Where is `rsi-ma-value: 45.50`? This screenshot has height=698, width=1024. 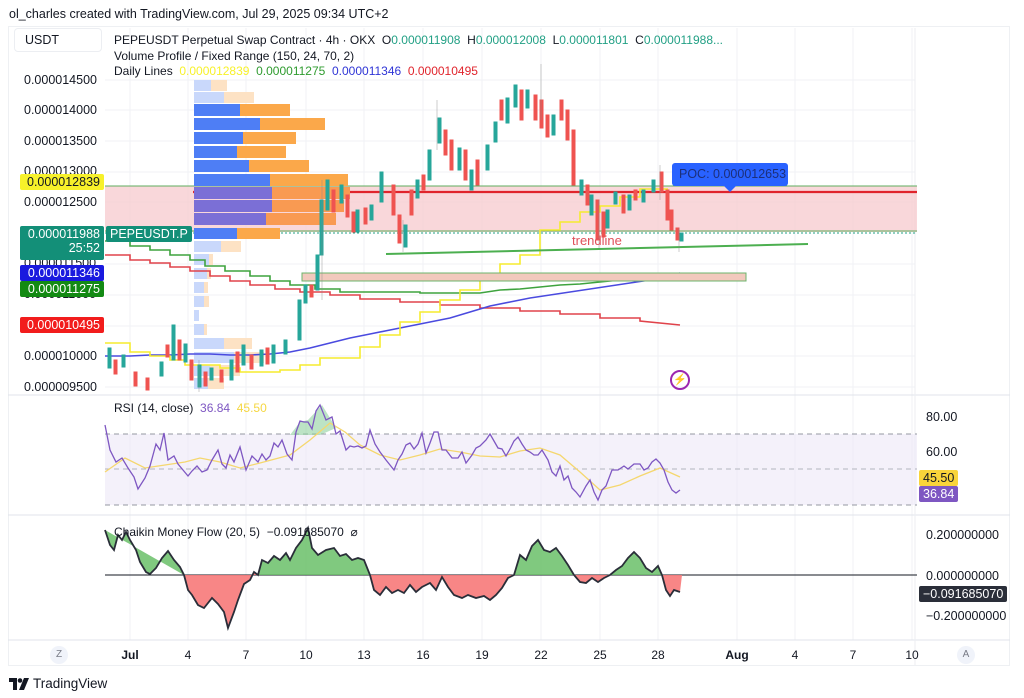 rsi-ma-value: 45.50 is located at coordinates (251, 408).